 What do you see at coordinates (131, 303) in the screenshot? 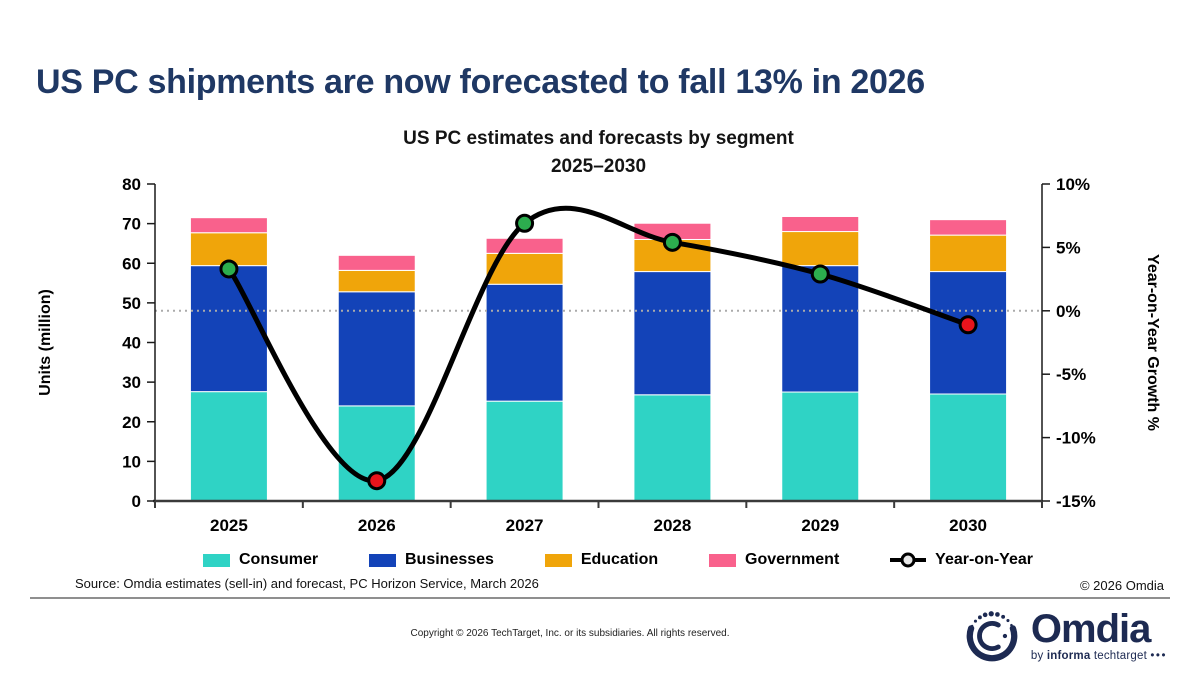
I see `y-tick-label: 50` at bounding box center [131, 303].